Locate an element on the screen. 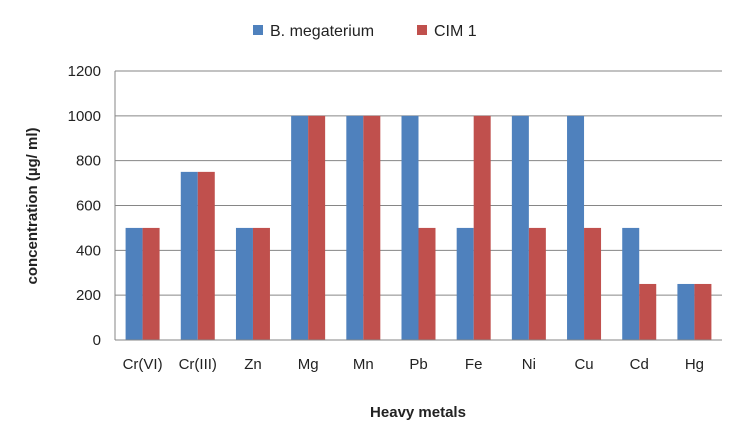 This screenshot has width=734, height=440. y-tick-label-0: 0 is located at coordinates (97, 340).